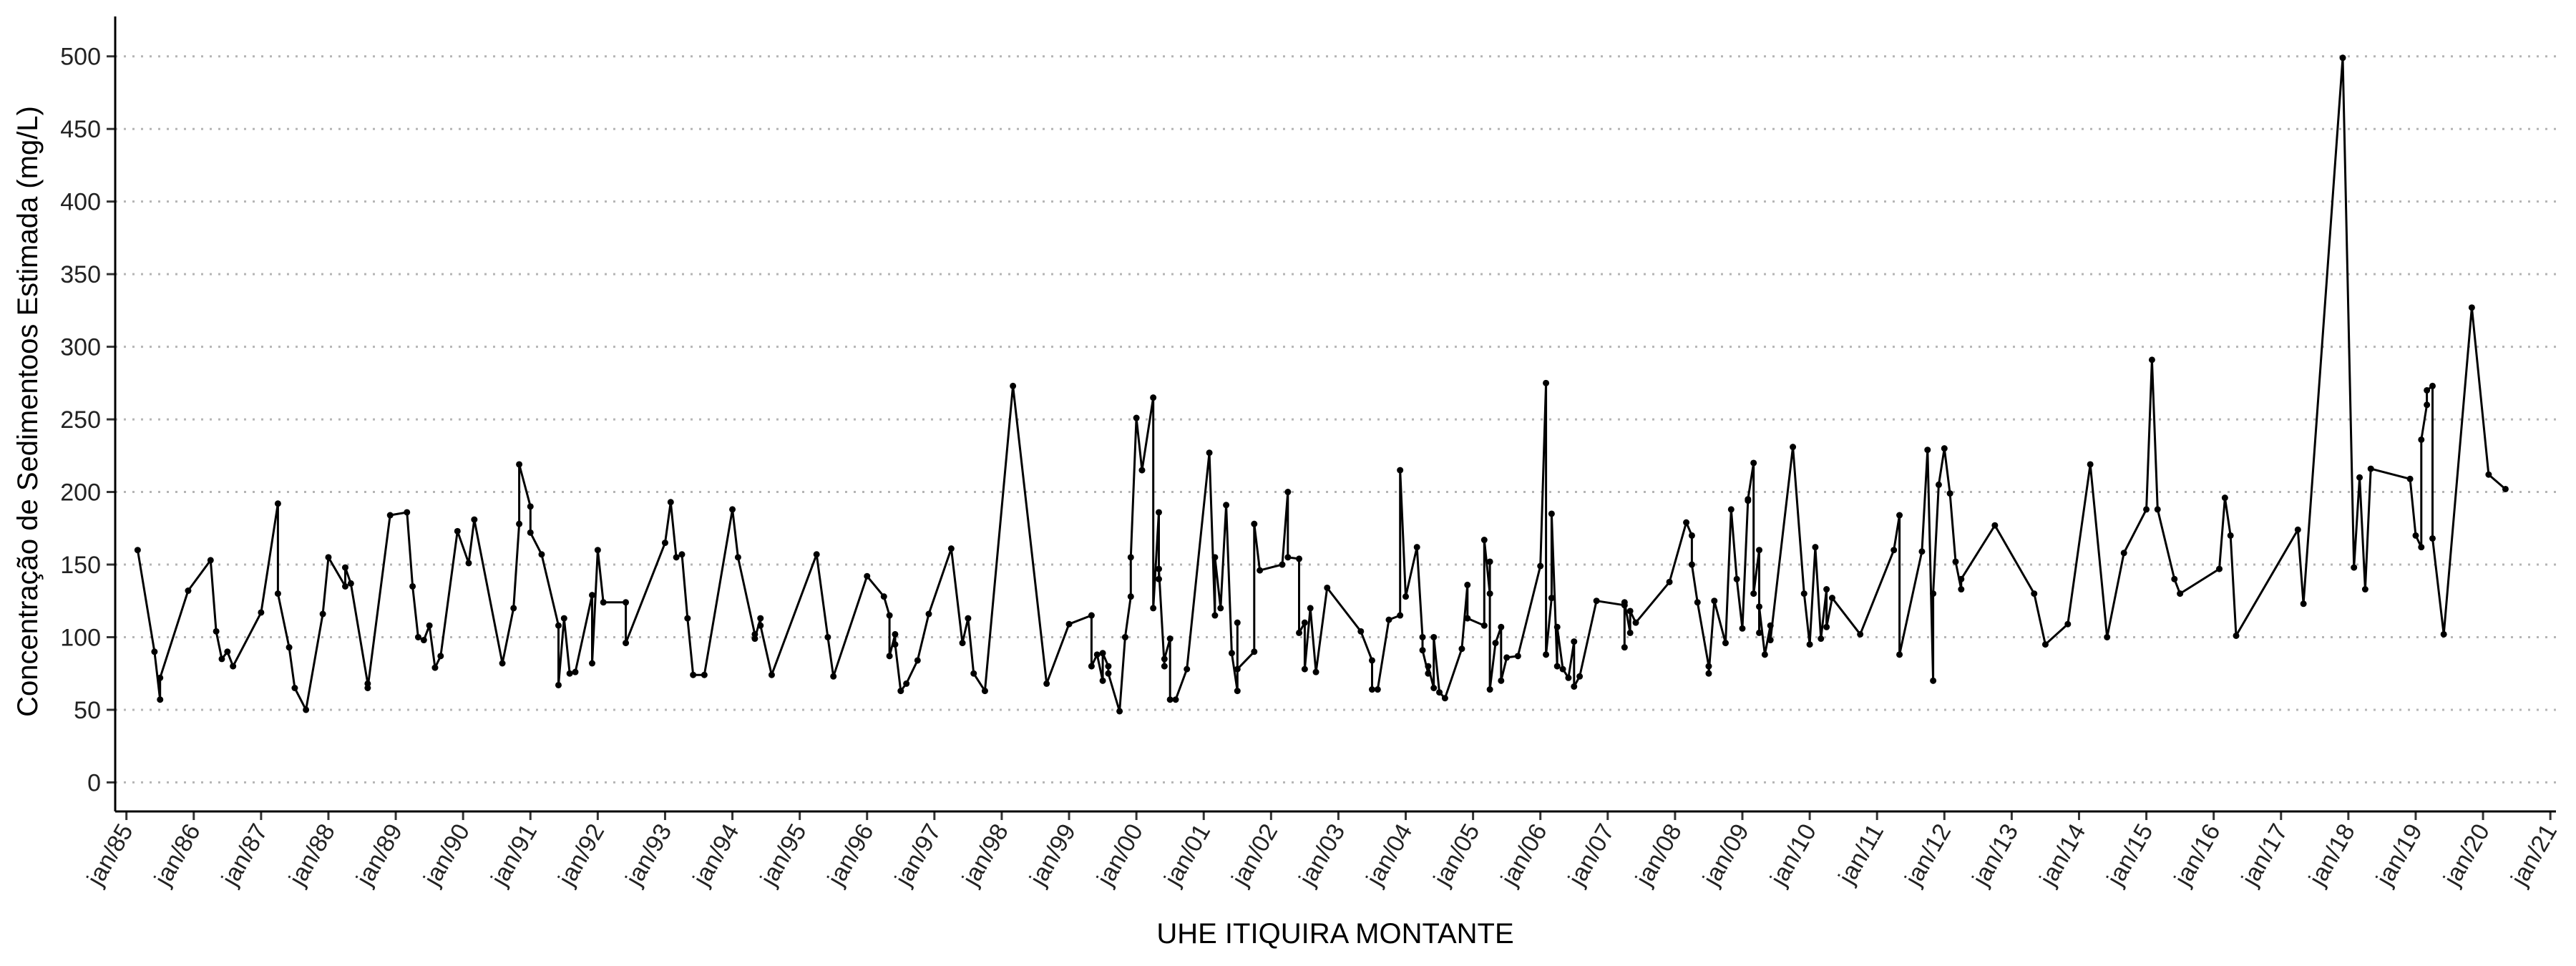 This screenshot has width=2576, height=966. Describe the element at coordinates (87, 710) in the screenshot. I see `y-tick-label: 50` at that location.